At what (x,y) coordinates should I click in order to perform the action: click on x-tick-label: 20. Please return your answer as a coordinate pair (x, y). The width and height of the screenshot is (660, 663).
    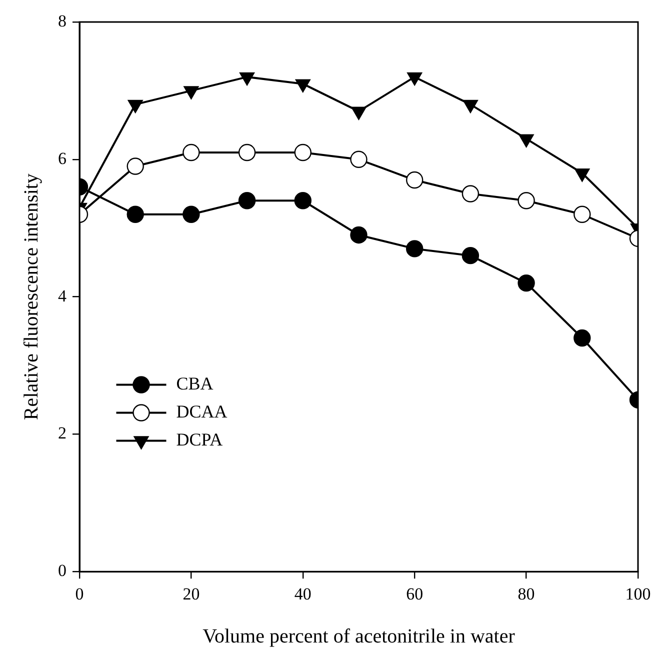
    Looking at the image, I should click on (191, 594).